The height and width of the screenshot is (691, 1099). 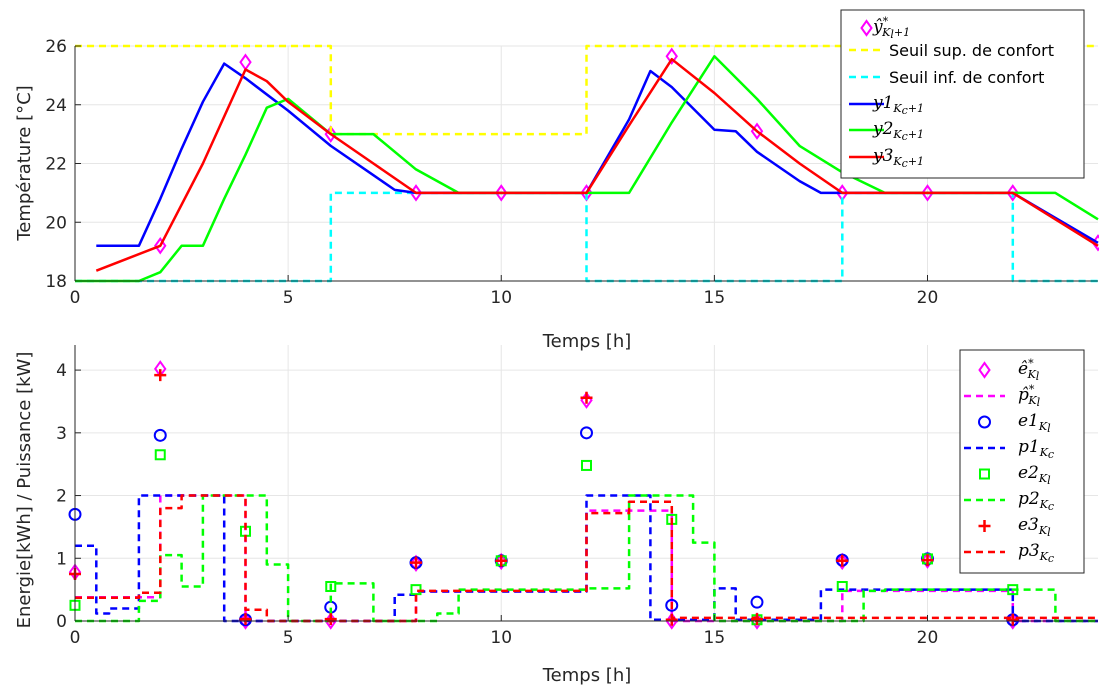 I want to click on energy-plot-ylabel: Energie[kWh] / Puissance [kW], so click(x=24, y=490).